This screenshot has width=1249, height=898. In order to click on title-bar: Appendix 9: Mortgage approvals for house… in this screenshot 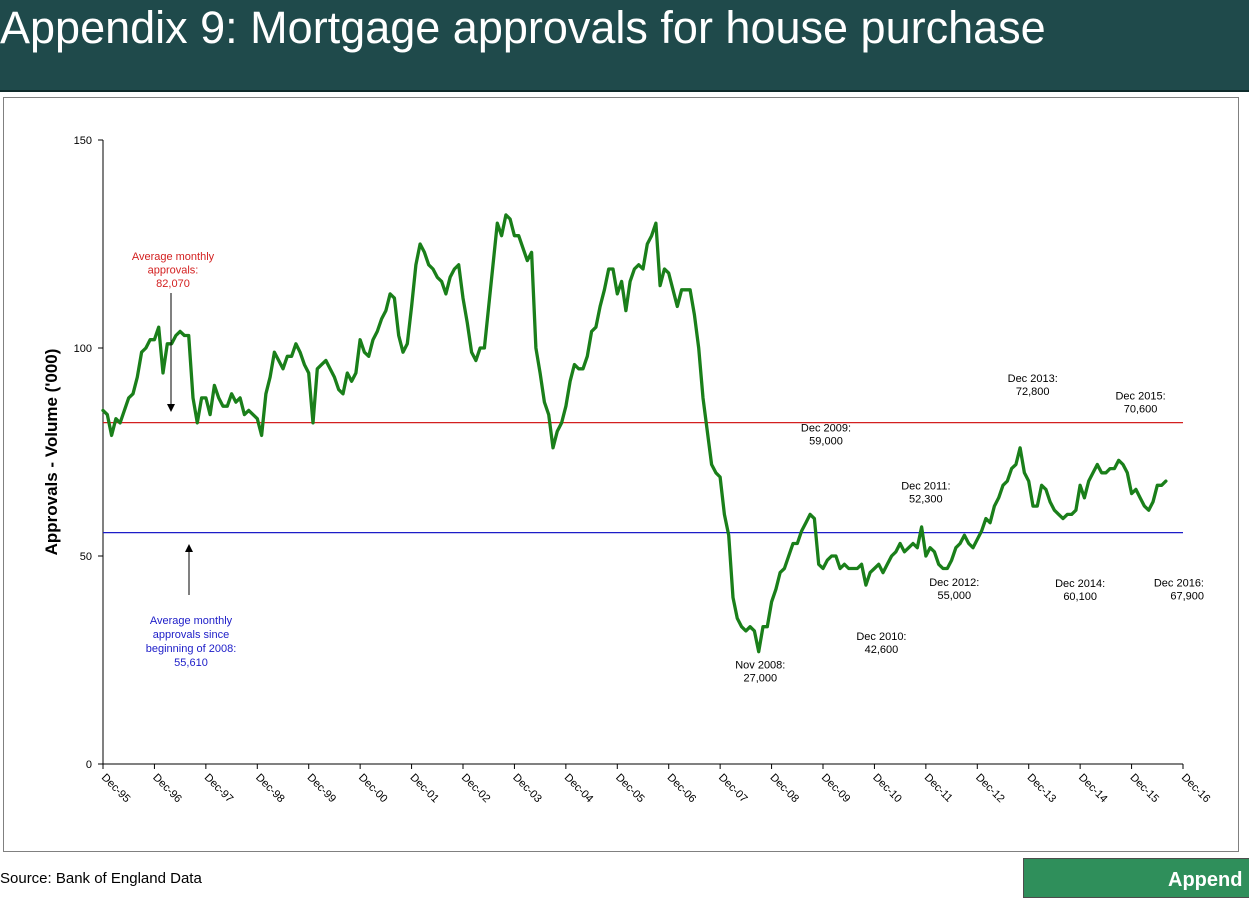, I will do `click(624, 46)`.